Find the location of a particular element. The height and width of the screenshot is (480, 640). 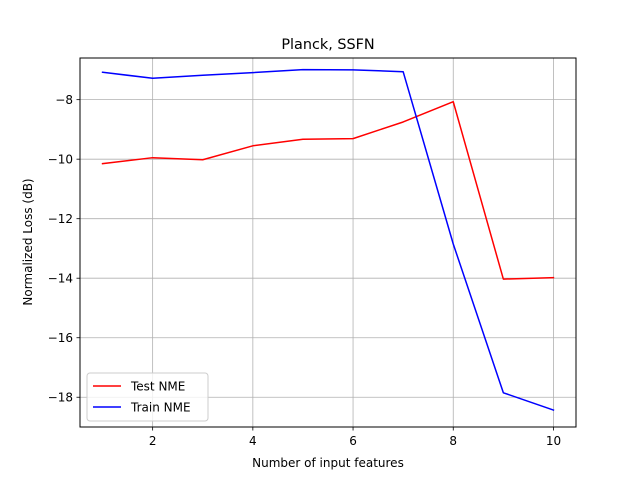

y-tick-label: −10 is located at coordinates (60, 160).